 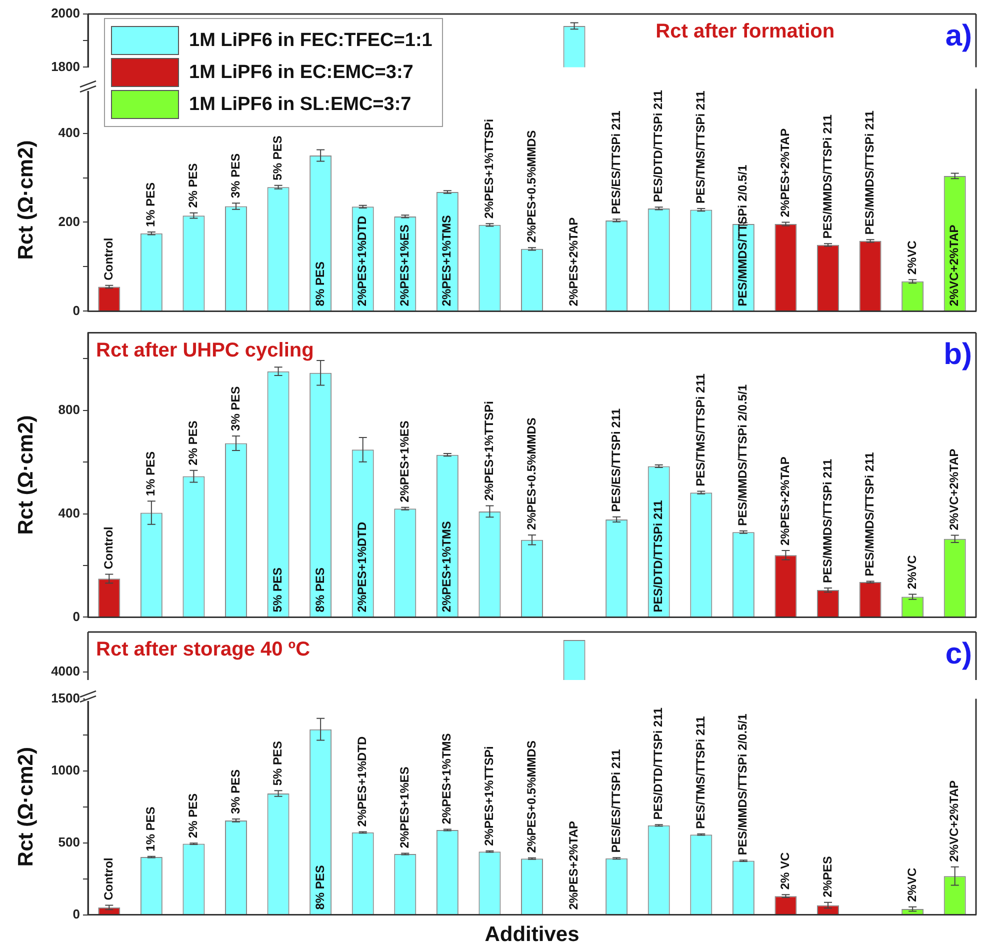 What do you see at coordinates (205, 350) in the screenshot?
I see `chart-title: Rct after UHPC cycling` at bounding box center [205, 350].